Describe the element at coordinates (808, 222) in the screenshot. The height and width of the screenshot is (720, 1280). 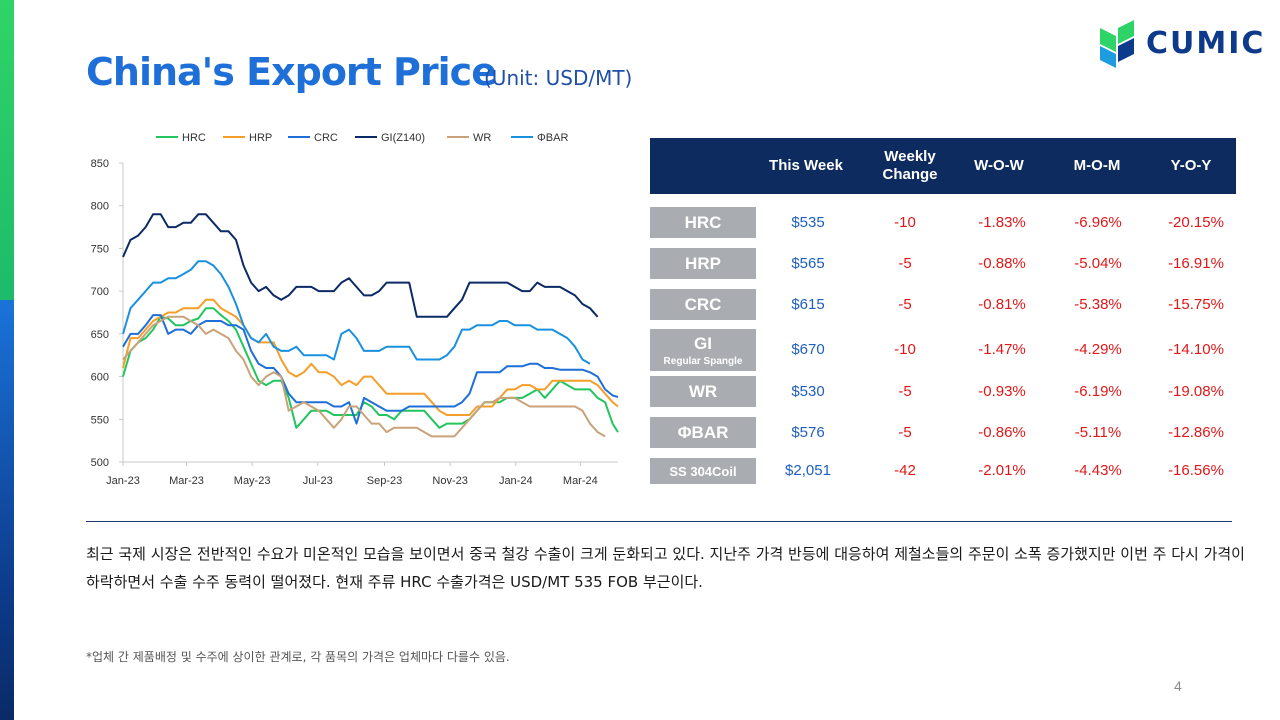
I see `table-cell-this-week: $535` at that location.